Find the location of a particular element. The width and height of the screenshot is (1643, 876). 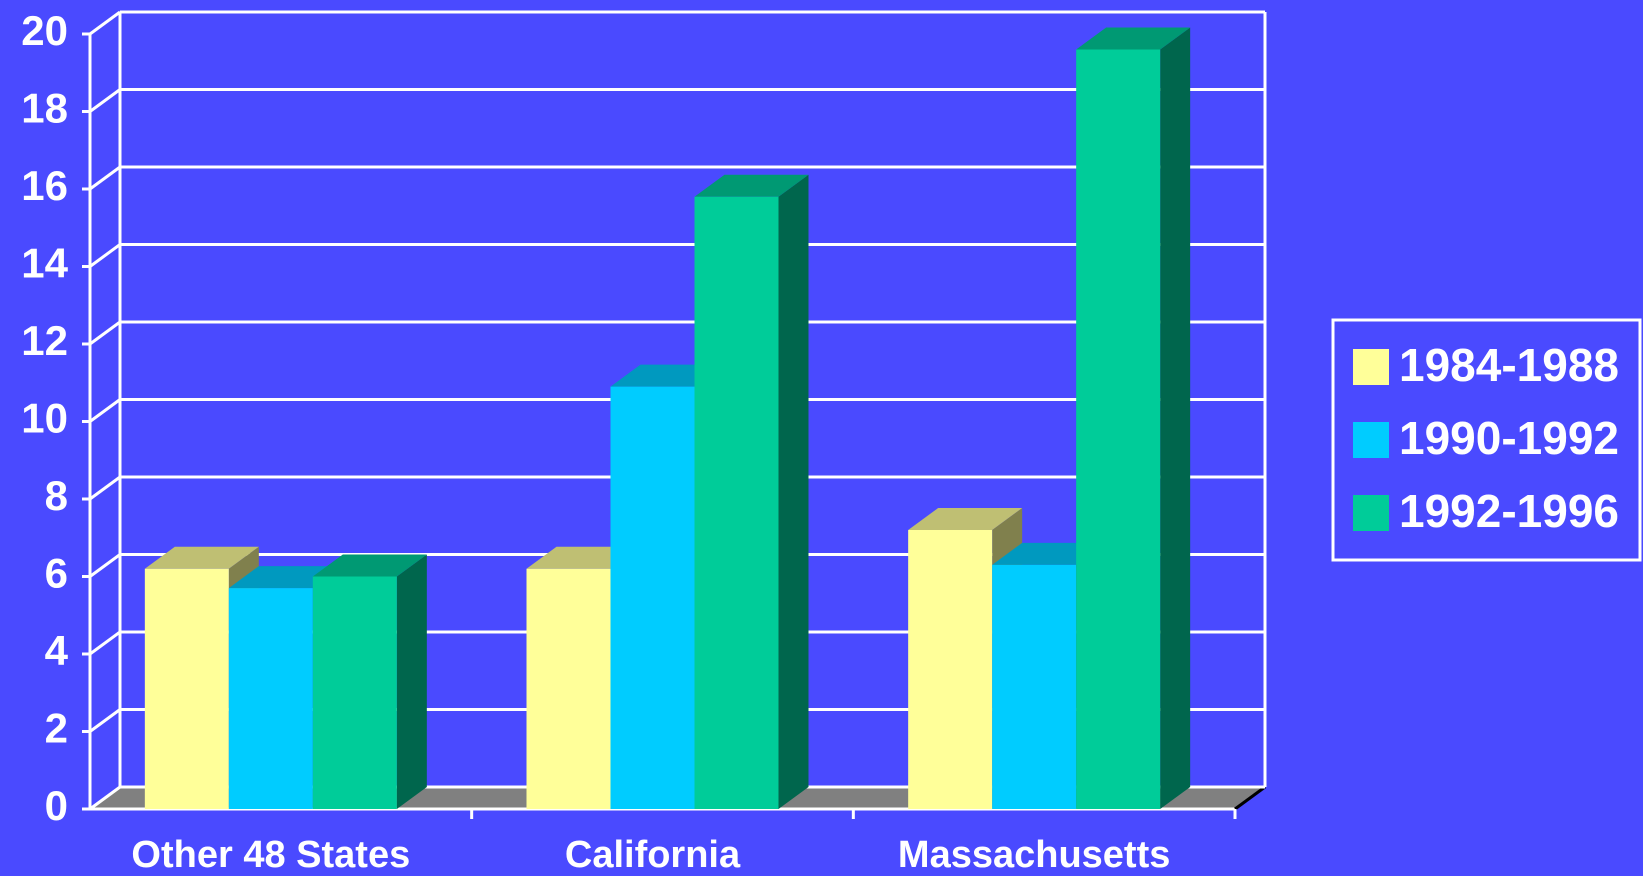

legend-label: 1990-1992 is located at coordinates (1509, 438).